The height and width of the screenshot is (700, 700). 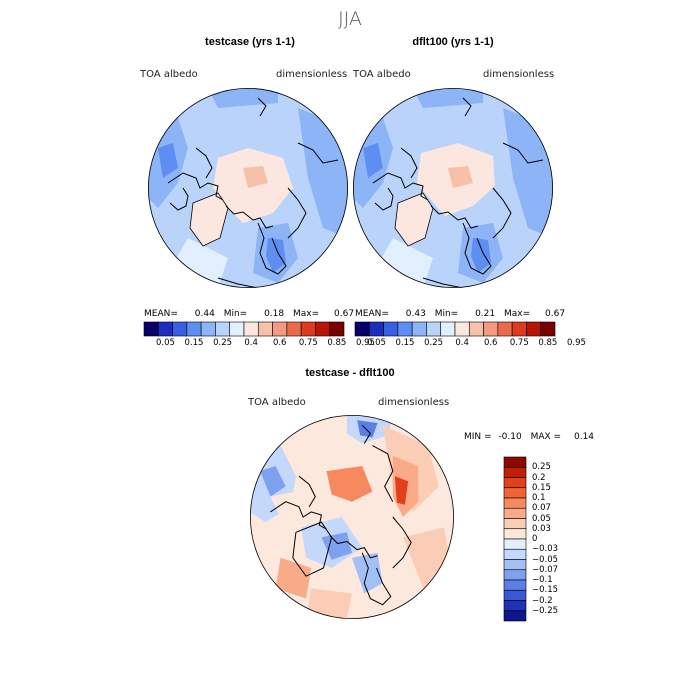 I want to click on panel-2-polar-map, so click(x=453, y=188).